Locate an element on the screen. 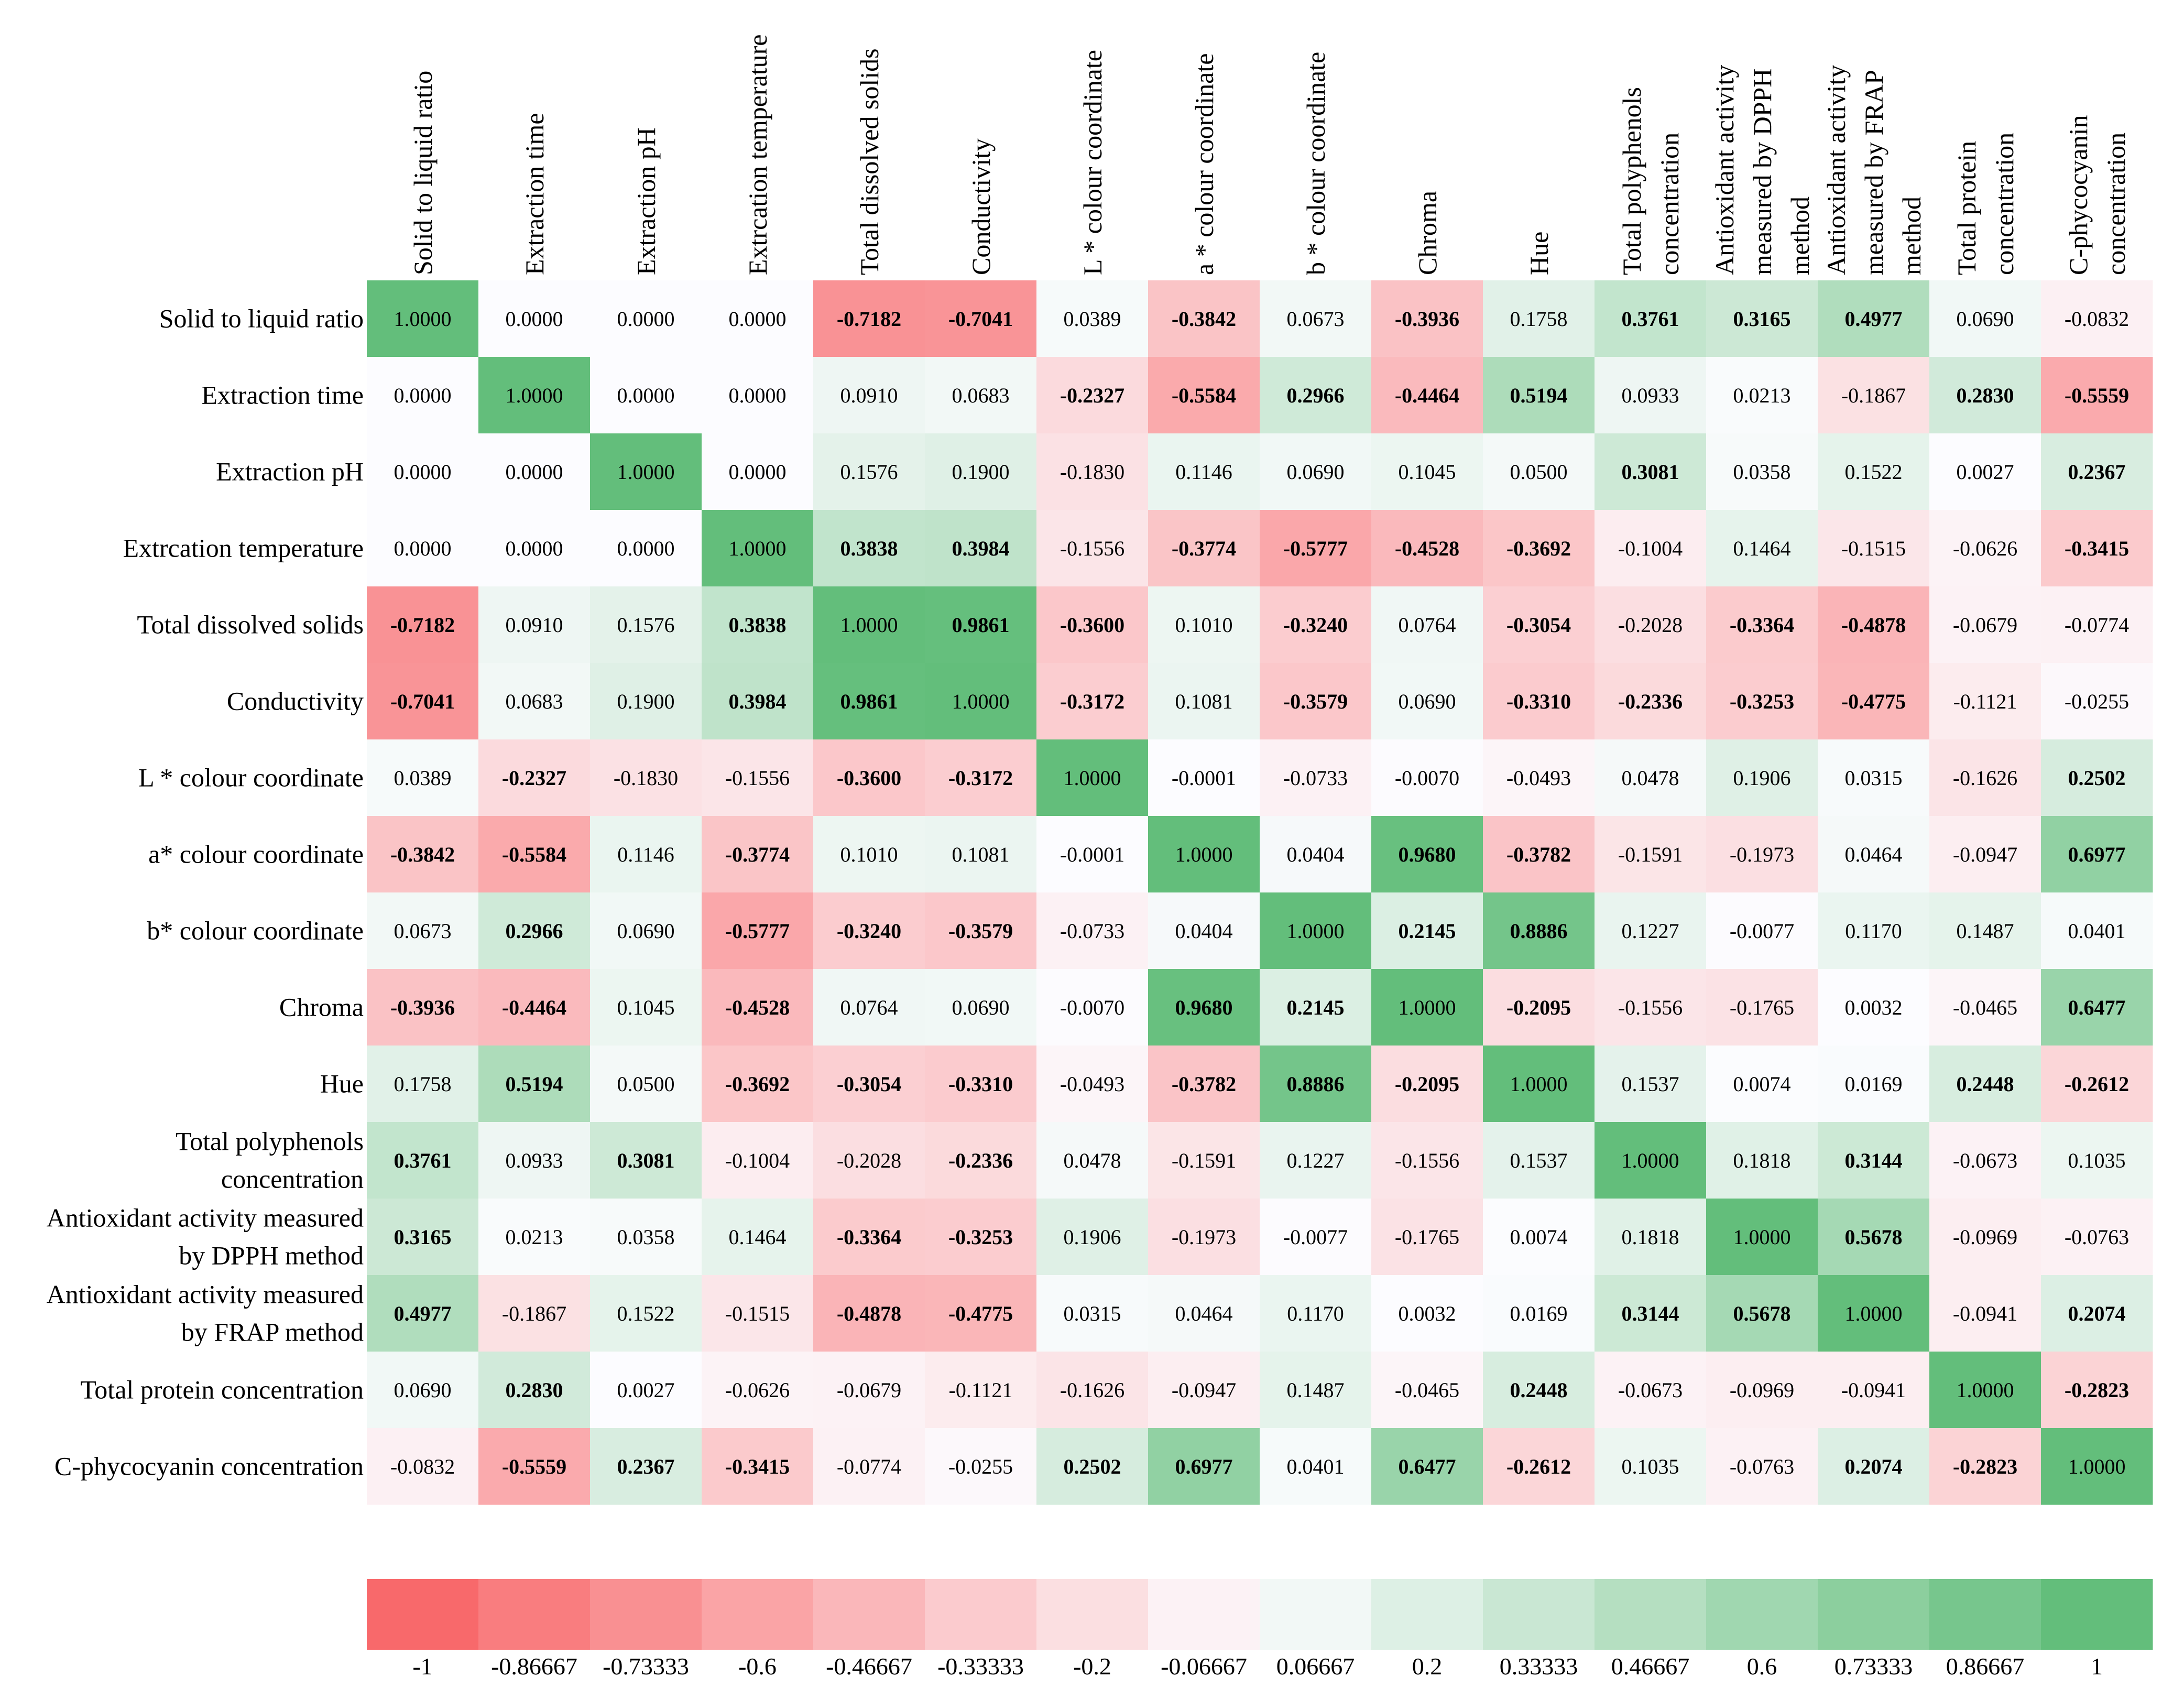 This screenshot has width=2184, height=1688. cell-value: -0.1867 is located at coordinates (1873, 395).